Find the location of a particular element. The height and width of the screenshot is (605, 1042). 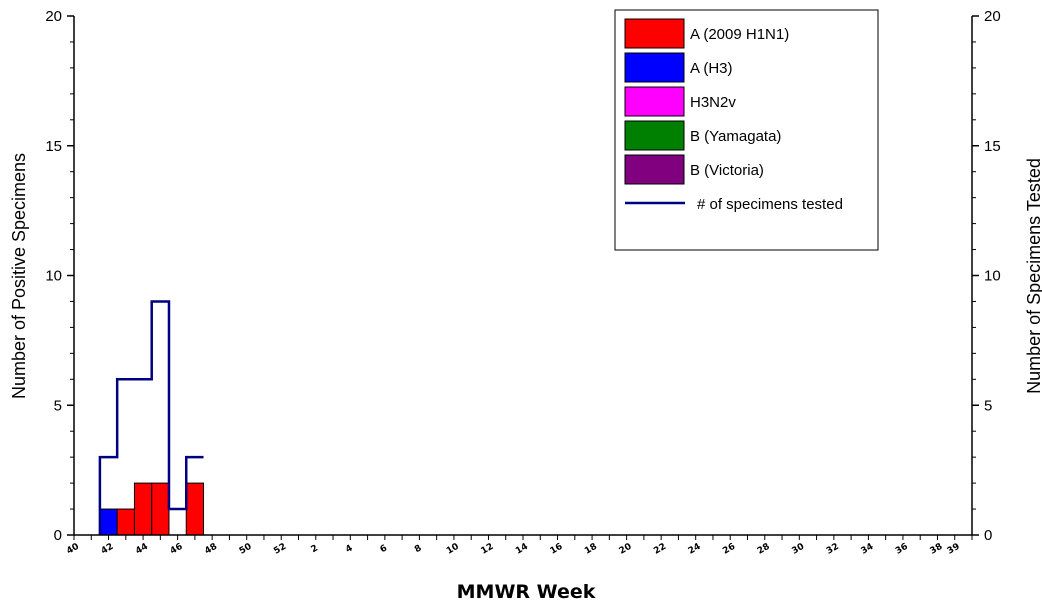

bar-a-2009-h1n1--42 is located at coordinates (125, 522).